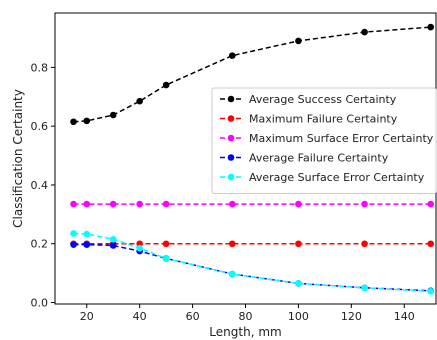  Describe the element at coordinates (140, 316) in the screenshot. I see `x-tick-label: 40` at that location.